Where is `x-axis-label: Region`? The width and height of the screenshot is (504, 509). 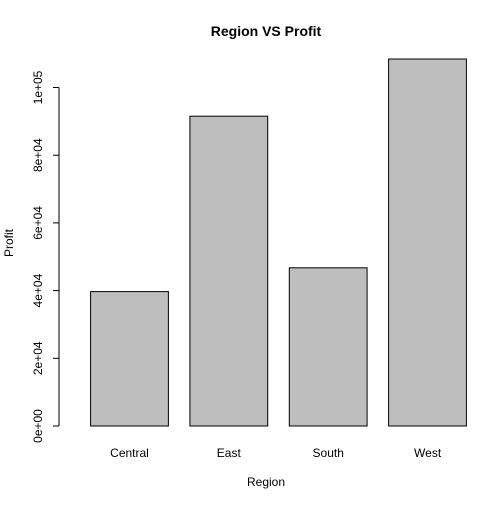
x-axis-label: Region is located at coordinates (266, 482).